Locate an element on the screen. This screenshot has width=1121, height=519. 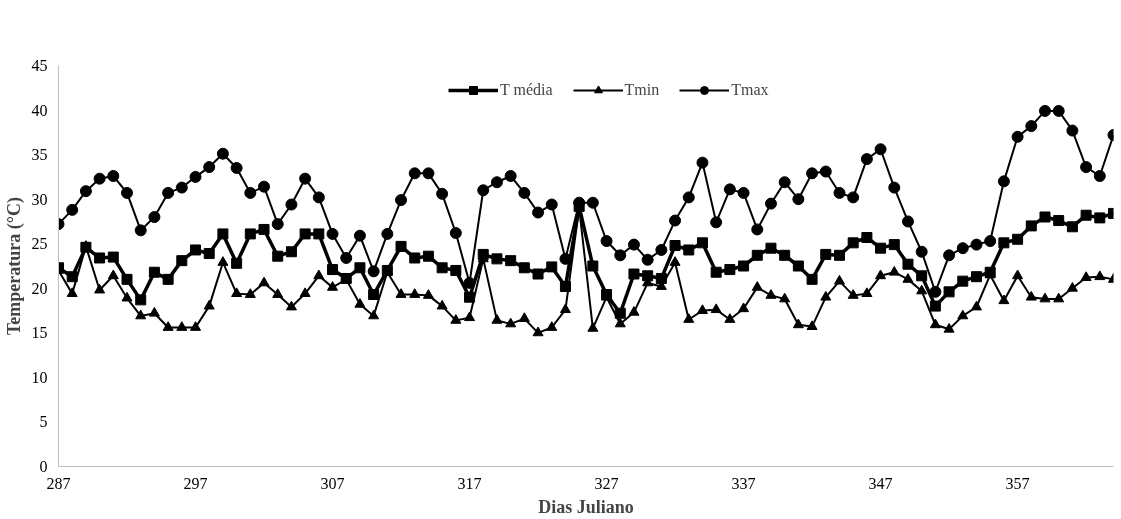
x-tick-label: 347 is located at coordinates (880, 483).